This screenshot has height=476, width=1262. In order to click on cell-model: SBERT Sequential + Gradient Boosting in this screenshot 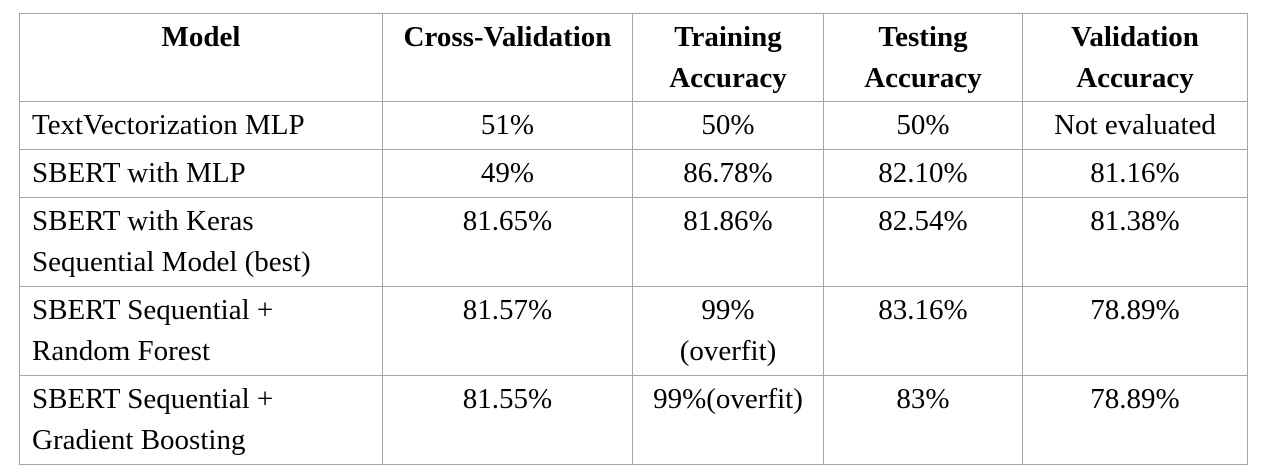, I will do `click(201, 420)`.